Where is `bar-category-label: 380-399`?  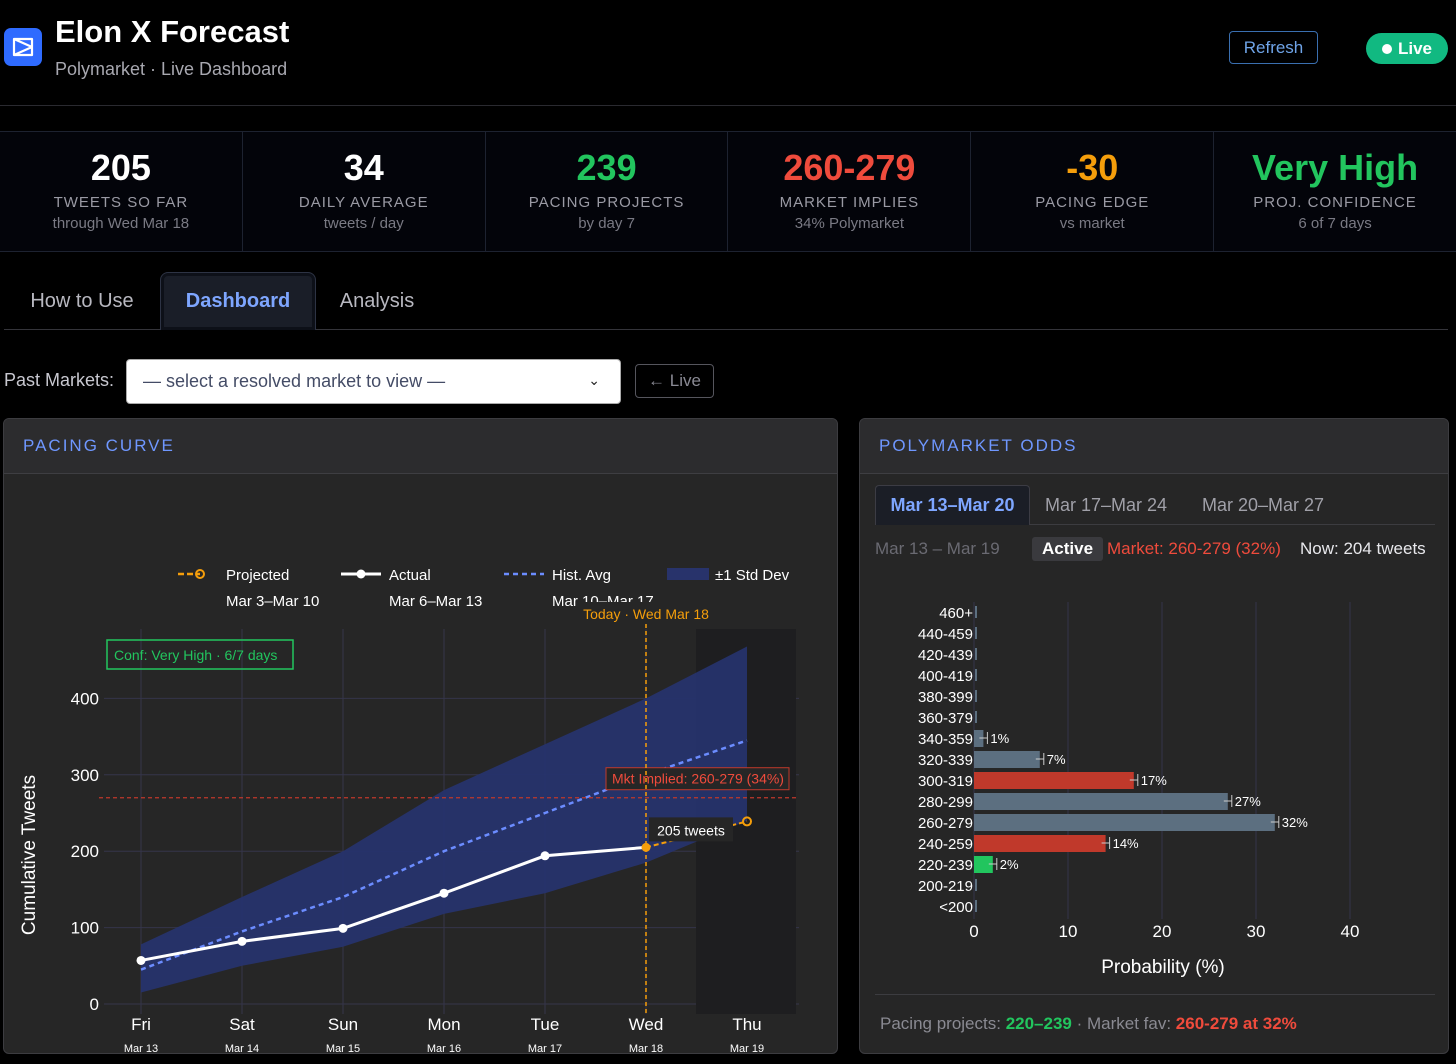 bar-category-label: 380-399 is located at coordinates (945, 697).